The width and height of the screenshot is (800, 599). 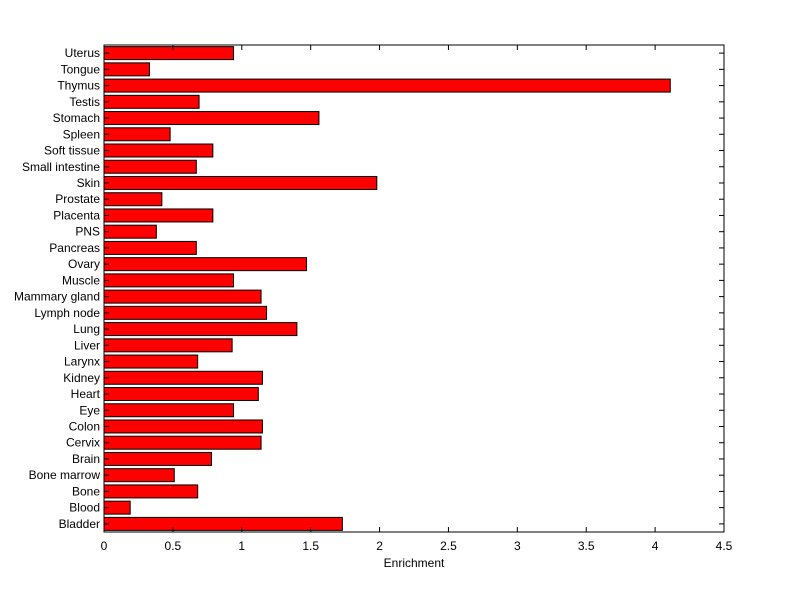 I want to click on x-tick-label: 3.5, so click(x=586, y=546).